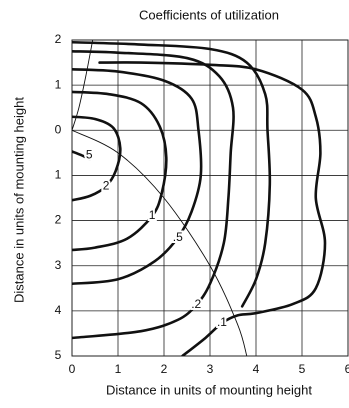 This screenshot has height=408, width=349. I want to click on x-tick-label: 2, so click(164, 369).